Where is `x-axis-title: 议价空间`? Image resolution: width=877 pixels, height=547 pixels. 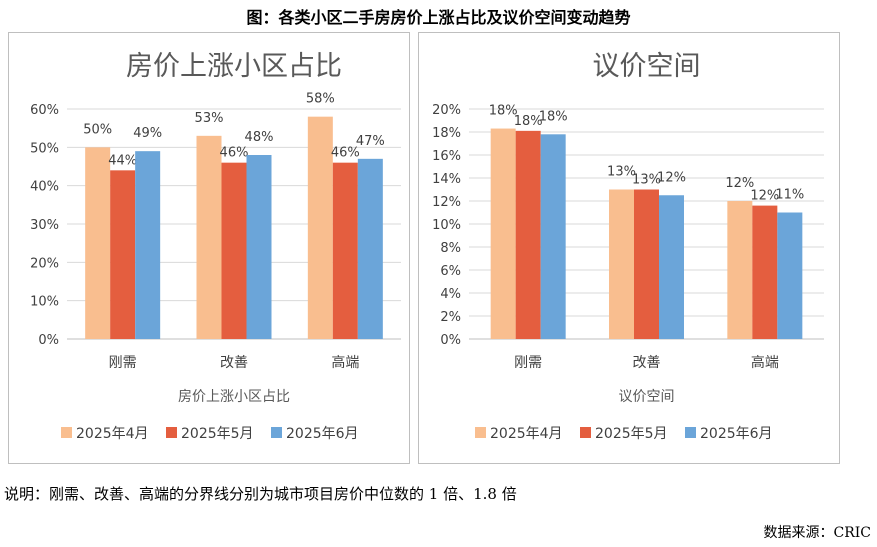 x-axis-title: 议价空间 is located at coordinates (647, 397).